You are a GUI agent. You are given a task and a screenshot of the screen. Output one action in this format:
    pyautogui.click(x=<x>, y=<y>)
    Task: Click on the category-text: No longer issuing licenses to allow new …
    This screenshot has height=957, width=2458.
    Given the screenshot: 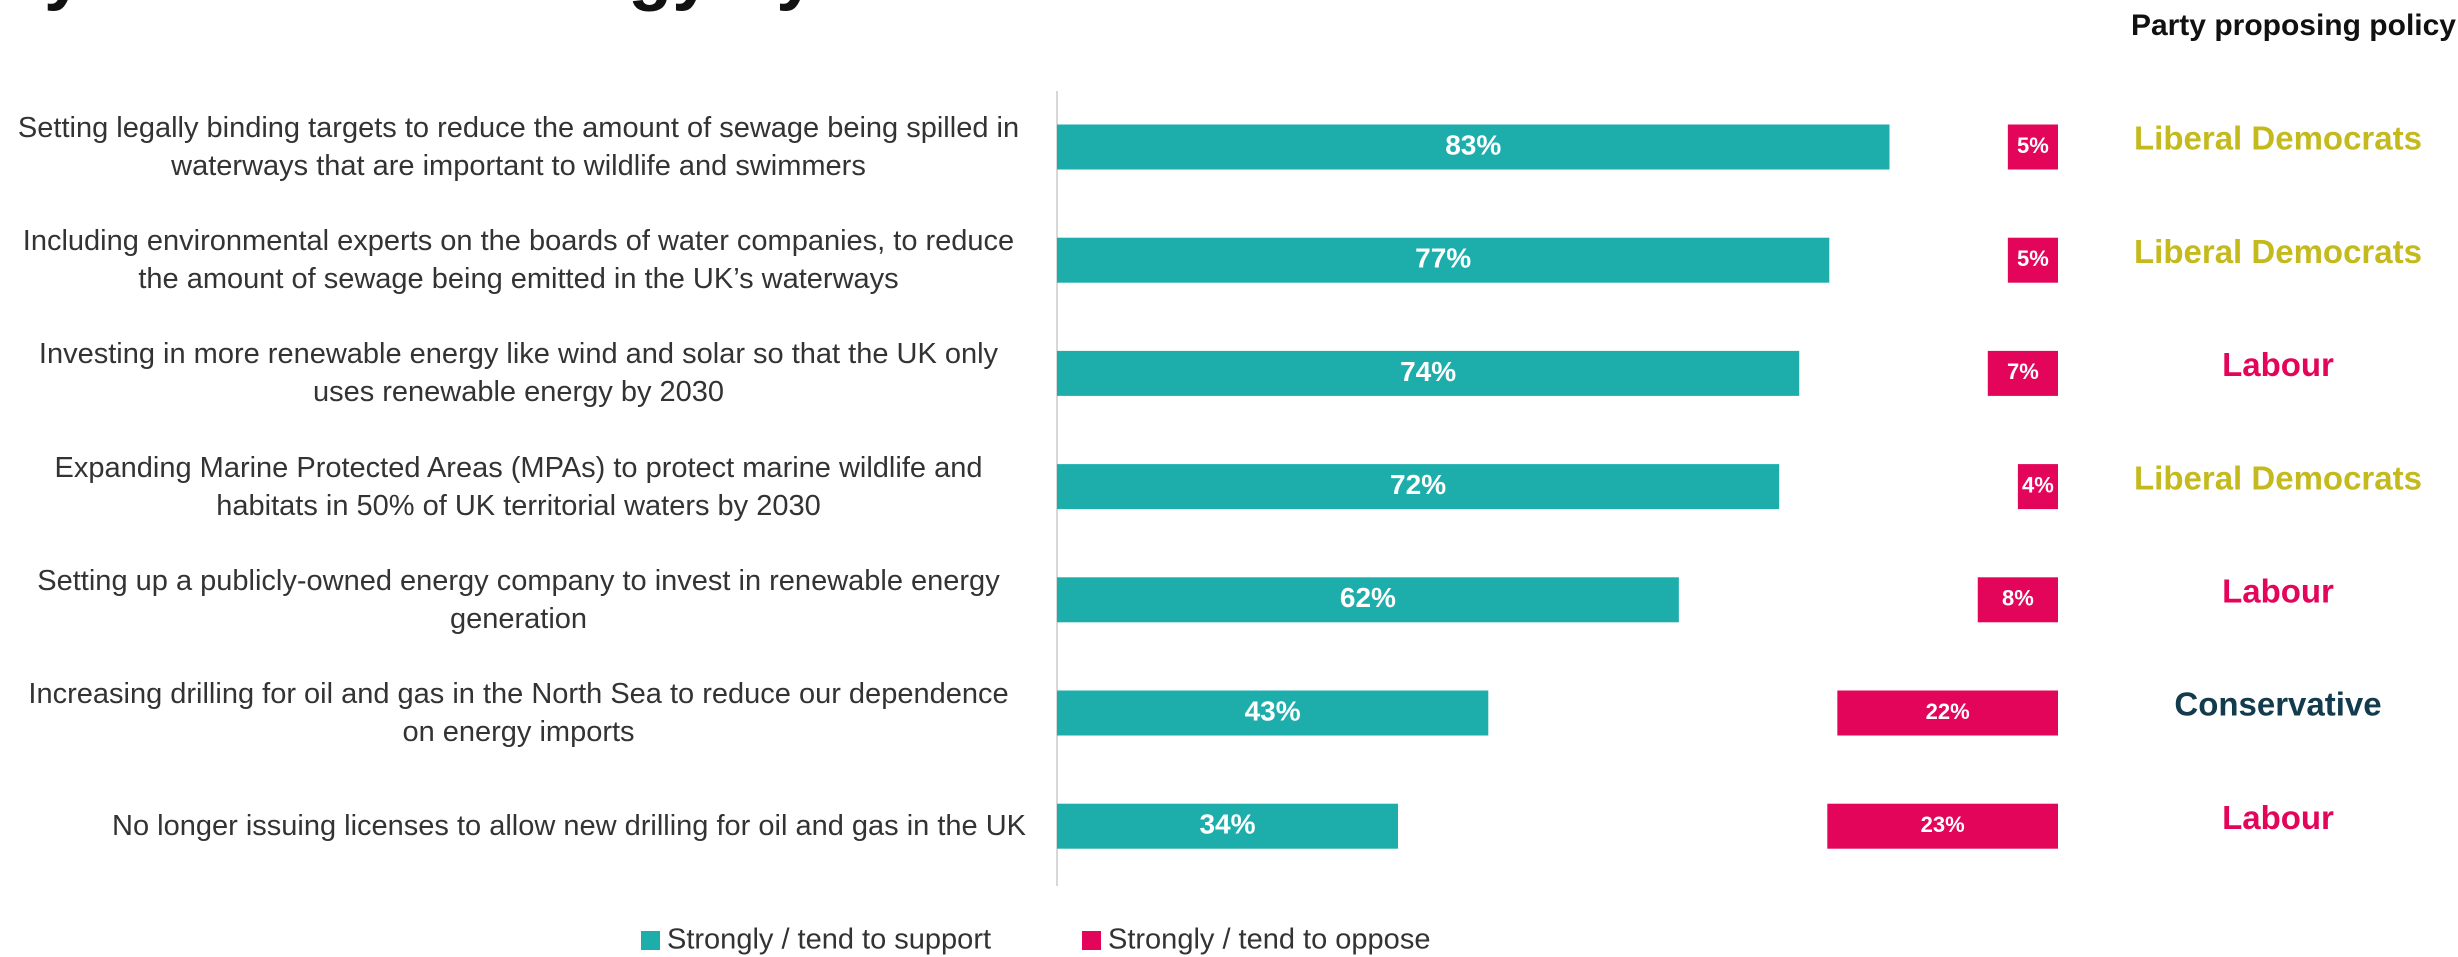 What is the action you would take?
    pyautogui.click(x=569, y=826)
    